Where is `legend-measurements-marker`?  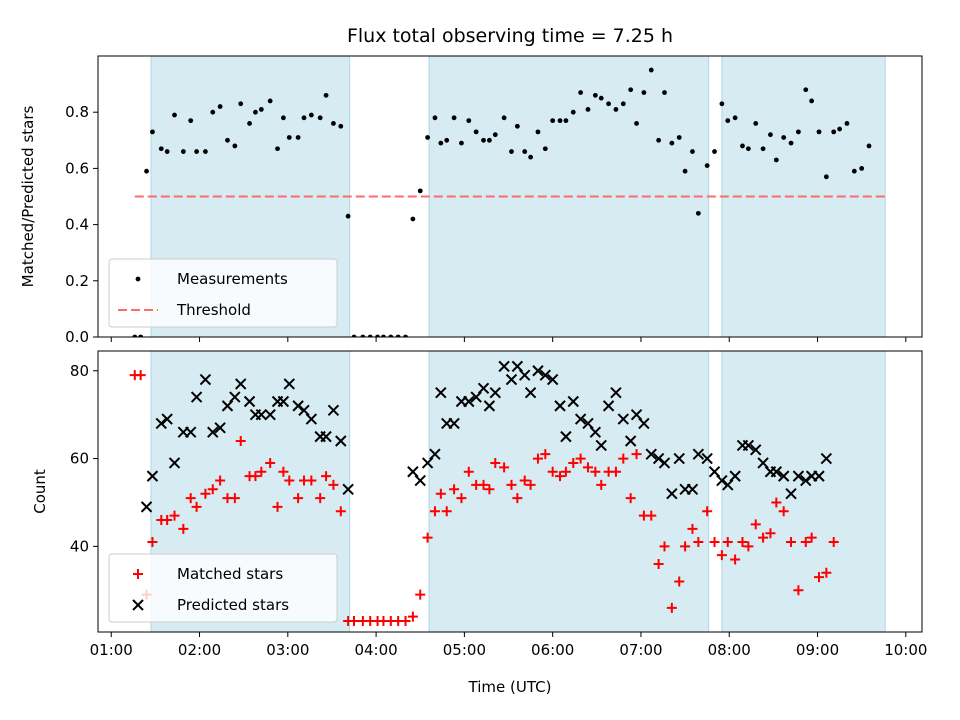
legend-measurements-marker is located at coordinates (138, 279).